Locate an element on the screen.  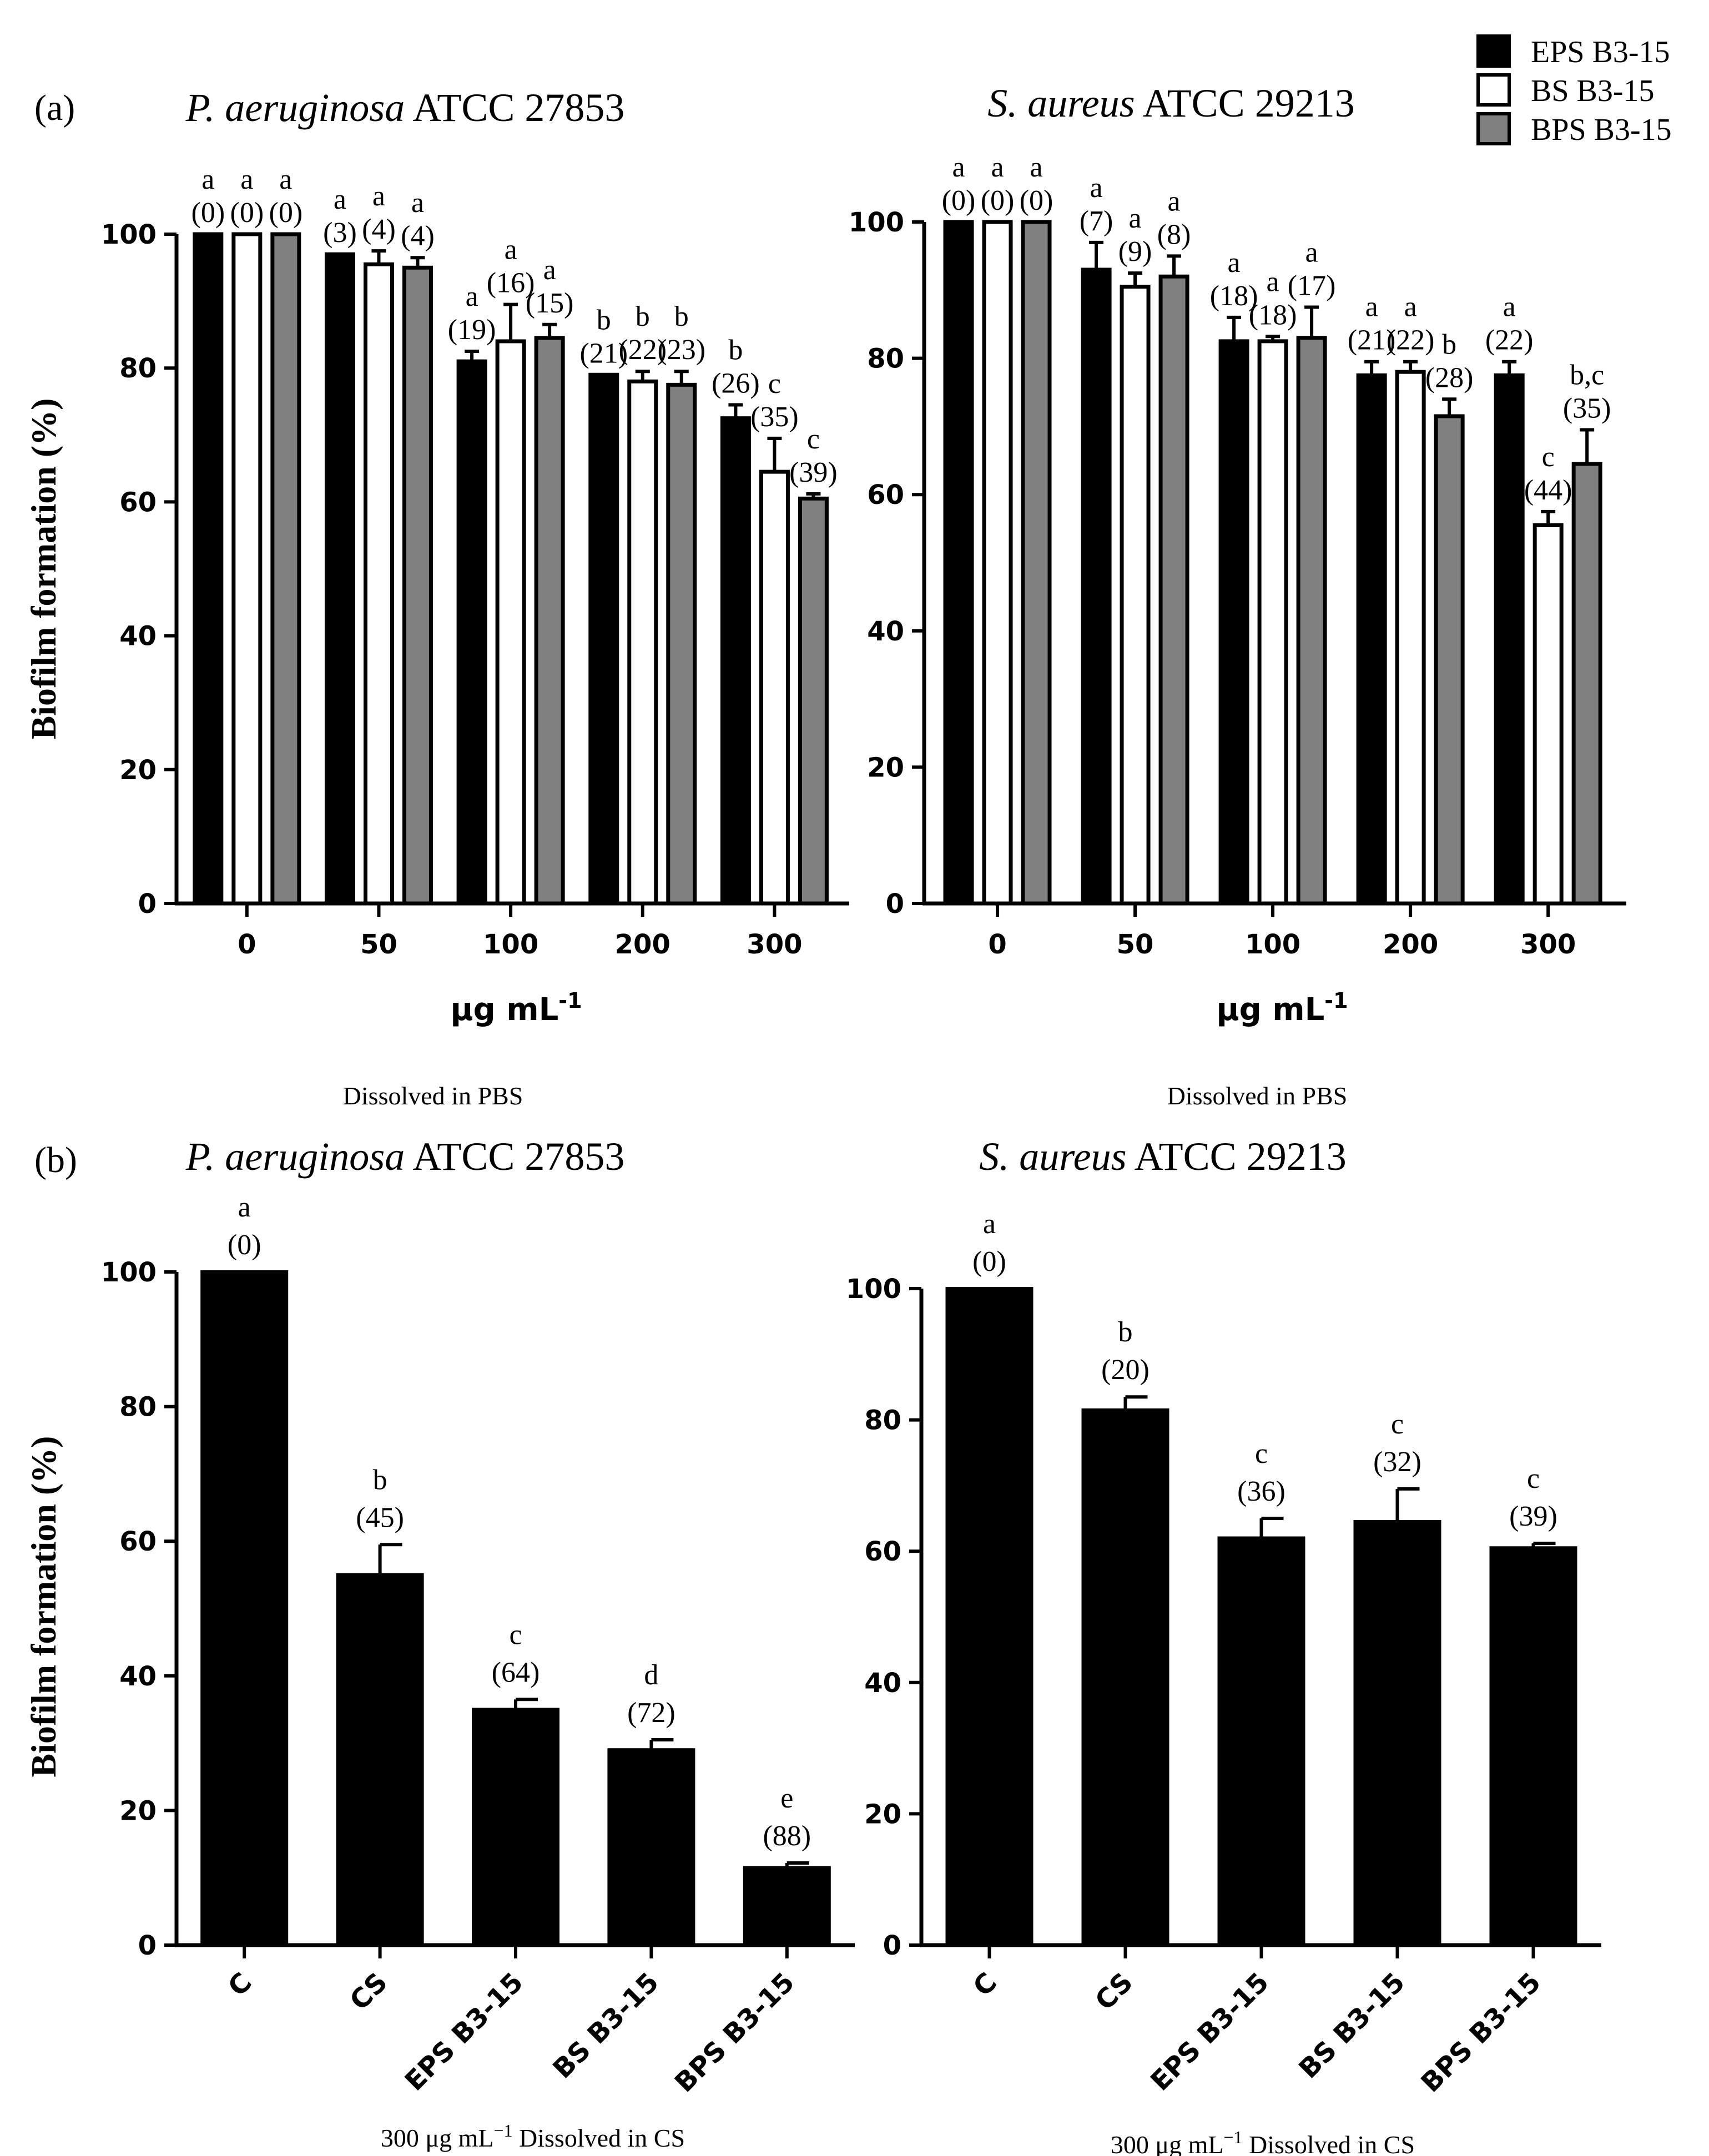
percent-label: (3) is located at coordinates (340, 233).